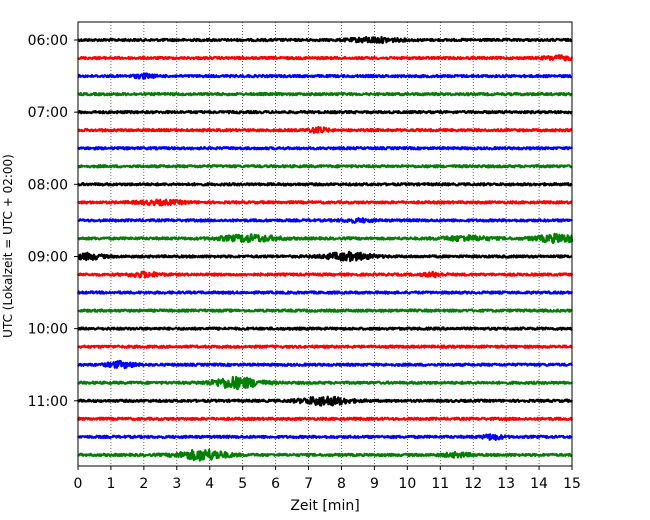 This screenshot has height=520, width=650. What do you see at coordinates (407, 484) in the screenshot?
I see `x-tick-label: 10` at bounding box center [407, 484].